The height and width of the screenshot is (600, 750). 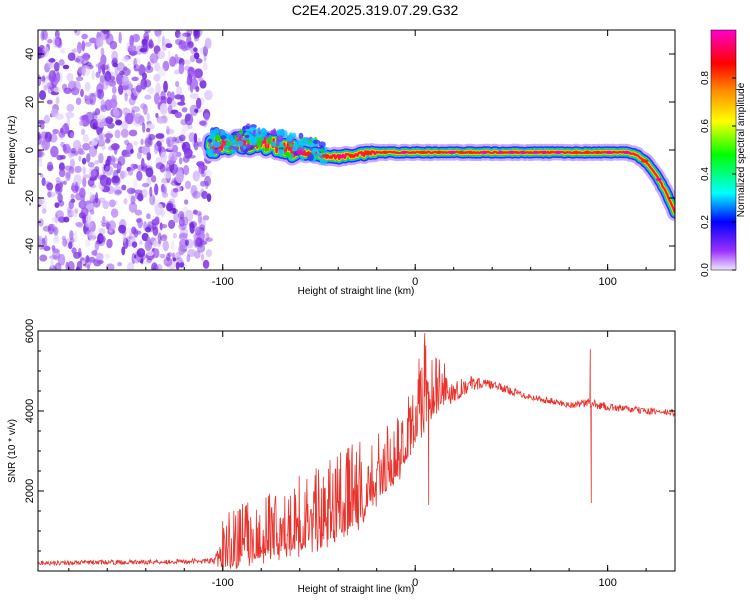 I want to click on colorbar-tick-label: 0.6, so click(x=705, y=126).